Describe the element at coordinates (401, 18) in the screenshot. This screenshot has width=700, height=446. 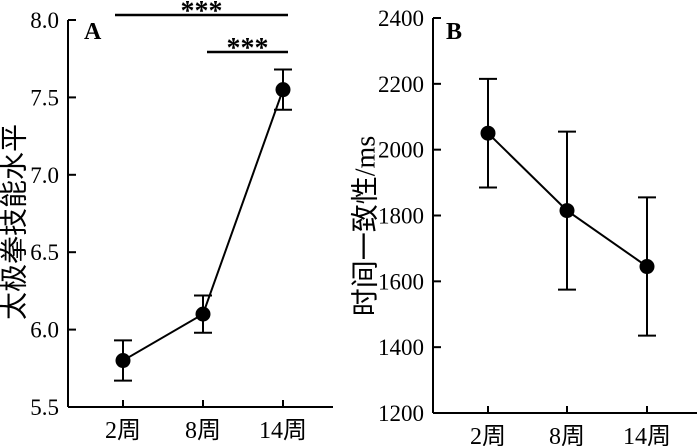
I see `y-tick-label: 2400` at that location.